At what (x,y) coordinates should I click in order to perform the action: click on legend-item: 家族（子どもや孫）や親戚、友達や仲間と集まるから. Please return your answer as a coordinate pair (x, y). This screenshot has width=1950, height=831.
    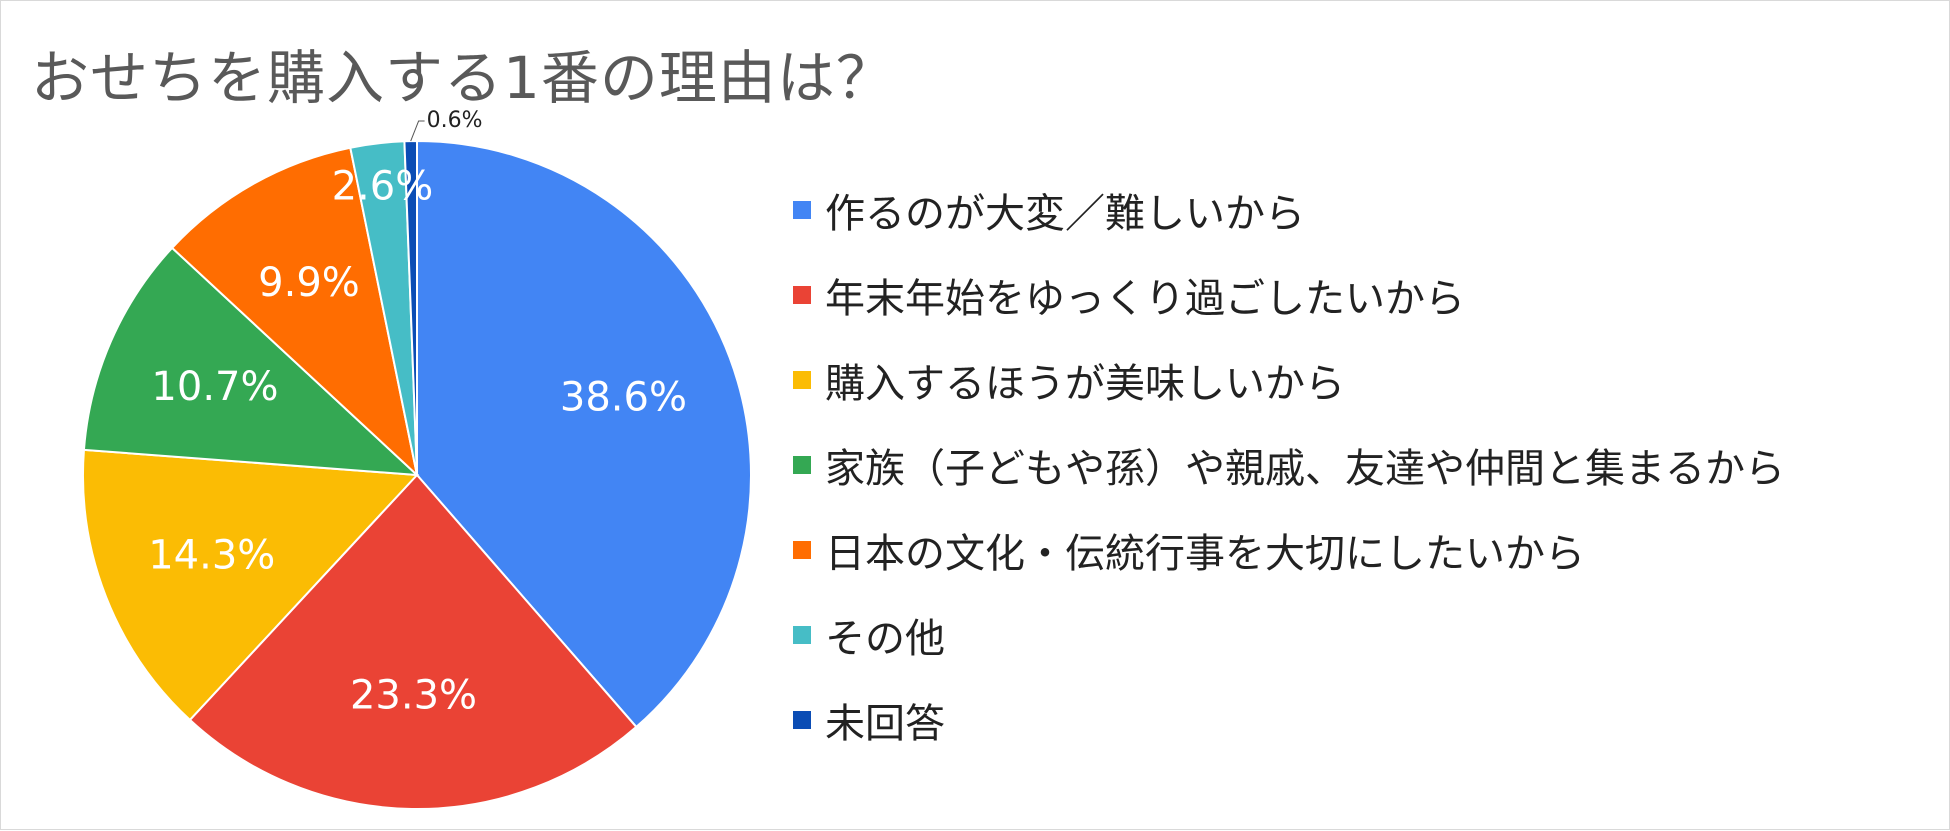
    Looking at the image, I should click on (1289, 464).